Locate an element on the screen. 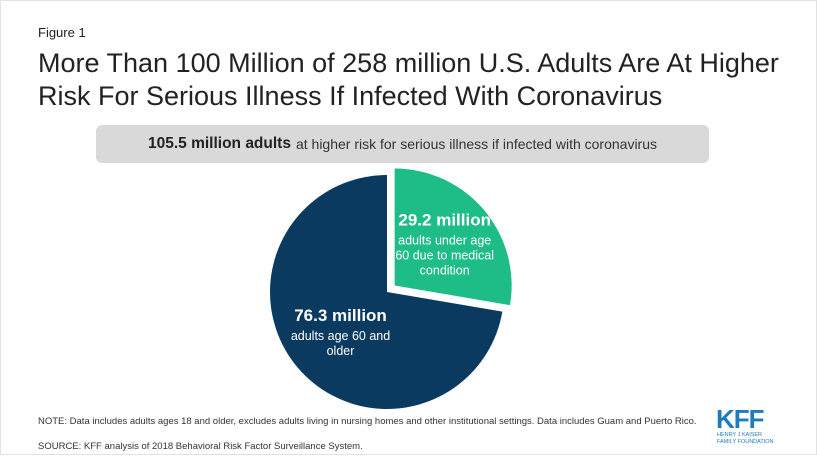  slice-desc-label-1-1: older is located at coordinates (341, 351).